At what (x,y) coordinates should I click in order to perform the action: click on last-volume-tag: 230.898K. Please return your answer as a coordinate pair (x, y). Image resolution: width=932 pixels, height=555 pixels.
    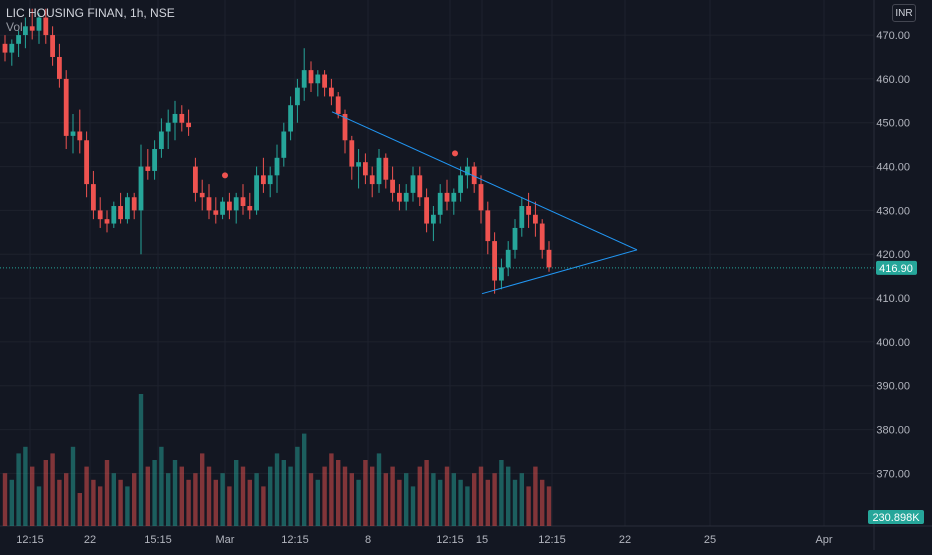
    Looking at the image, I should click on (896, 517).